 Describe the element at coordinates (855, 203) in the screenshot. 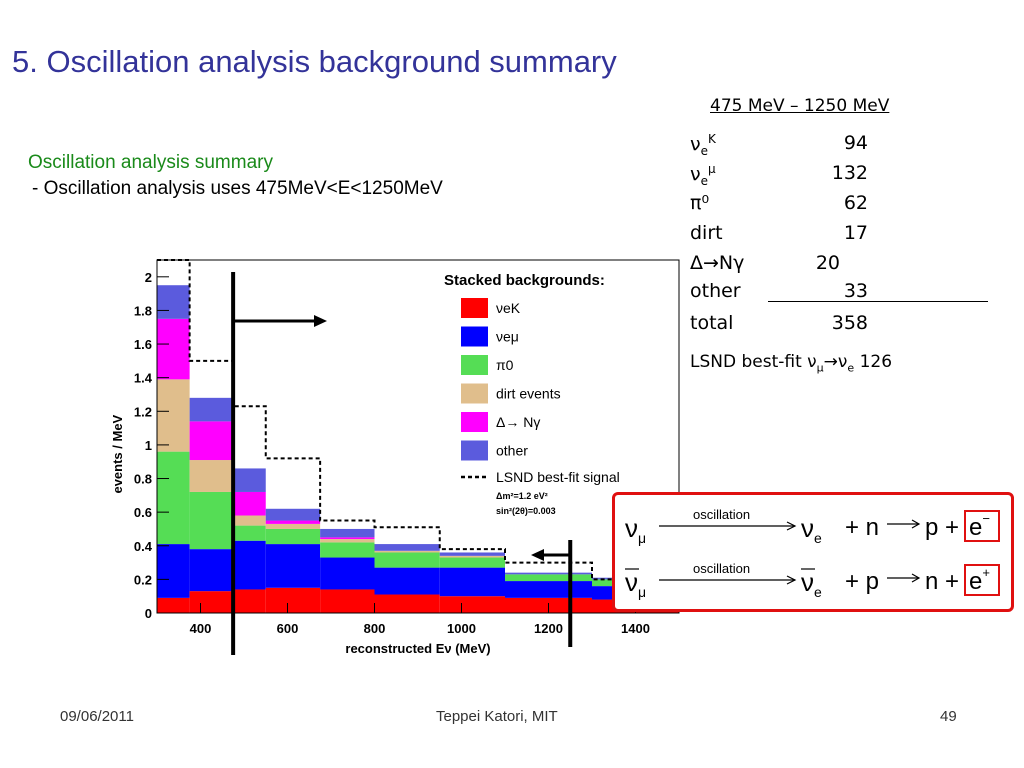

I see `row-value: 62` at that location.